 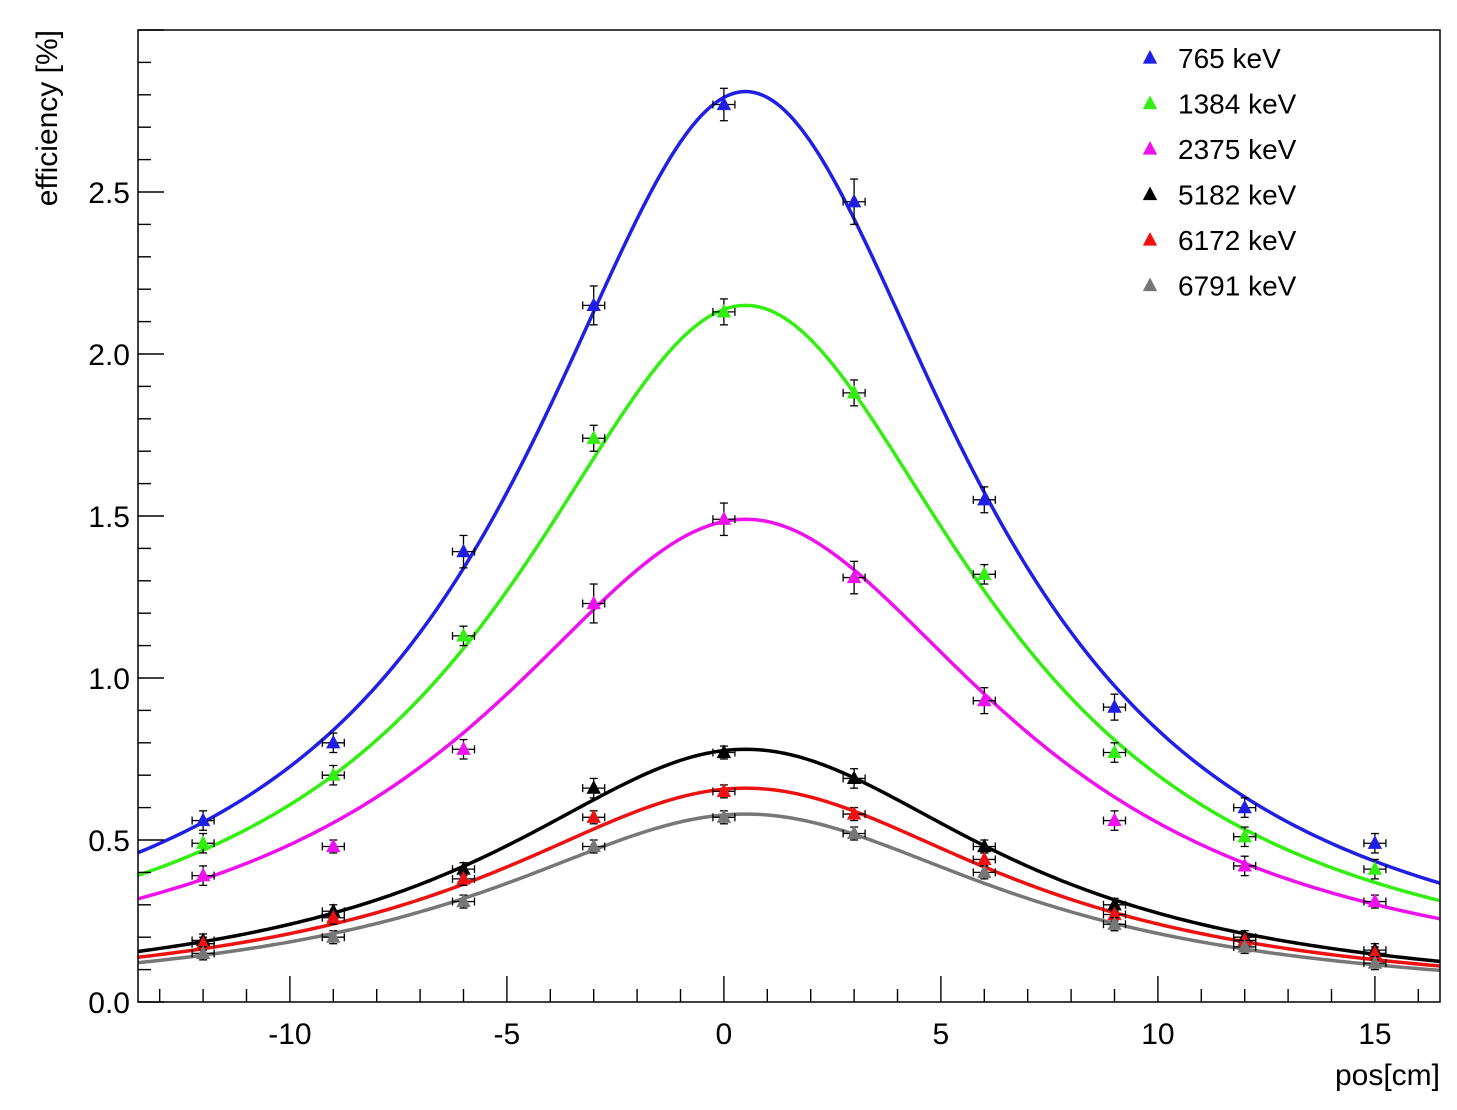 I want to click on y-axis: 0.0 0.5 1.0 1.5 2.0 2.5, so click(x=126, y=524).